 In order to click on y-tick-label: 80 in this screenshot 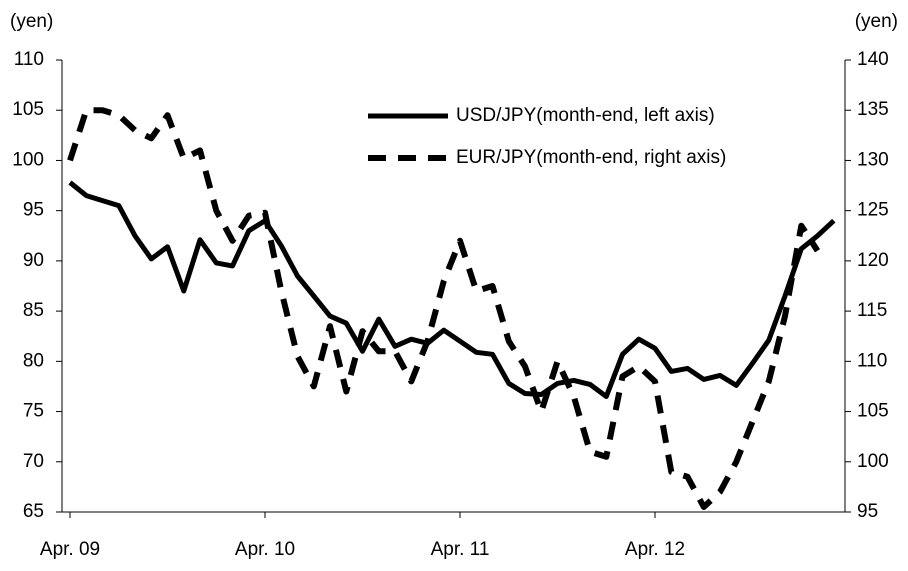, I will do `click(33, 360)`.